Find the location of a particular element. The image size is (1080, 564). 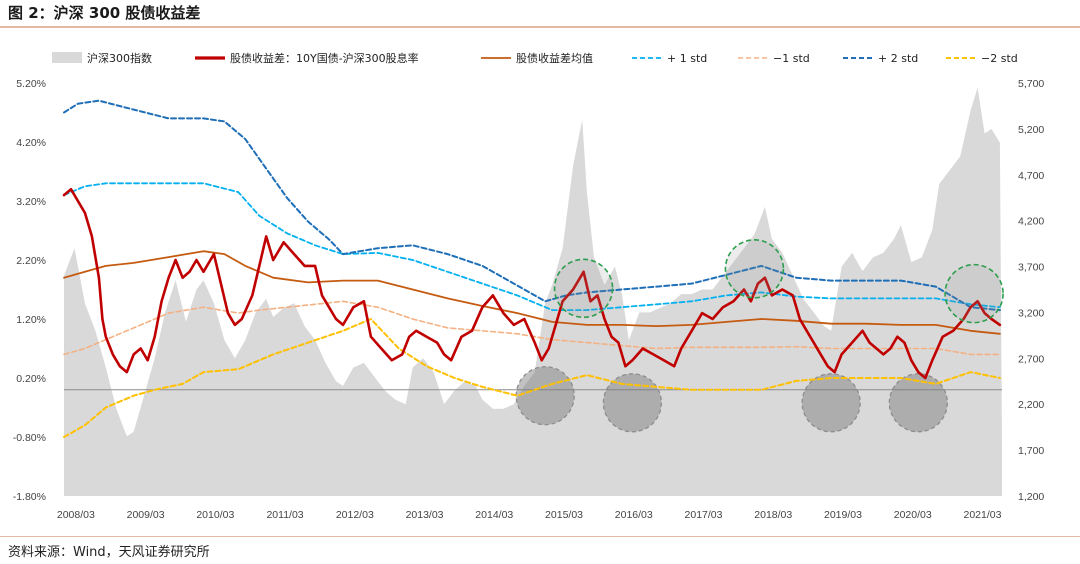

y-right-tick-6: 2,700 is located at coordinates (1031, 359).